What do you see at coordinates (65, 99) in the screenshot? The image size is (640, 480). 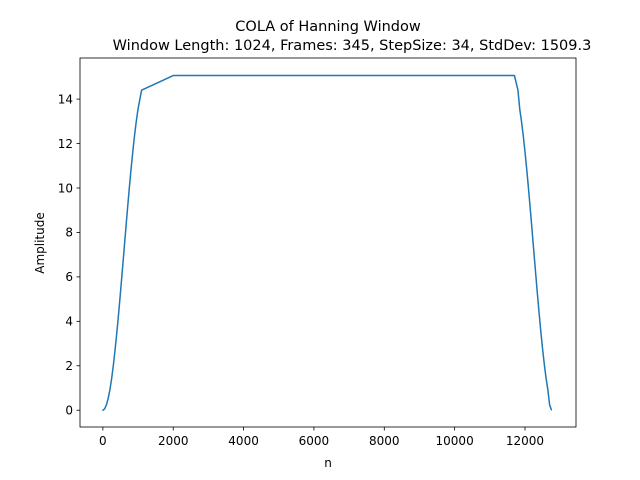 I see `y-tick-label: 14` at bounding box center [65, 99].